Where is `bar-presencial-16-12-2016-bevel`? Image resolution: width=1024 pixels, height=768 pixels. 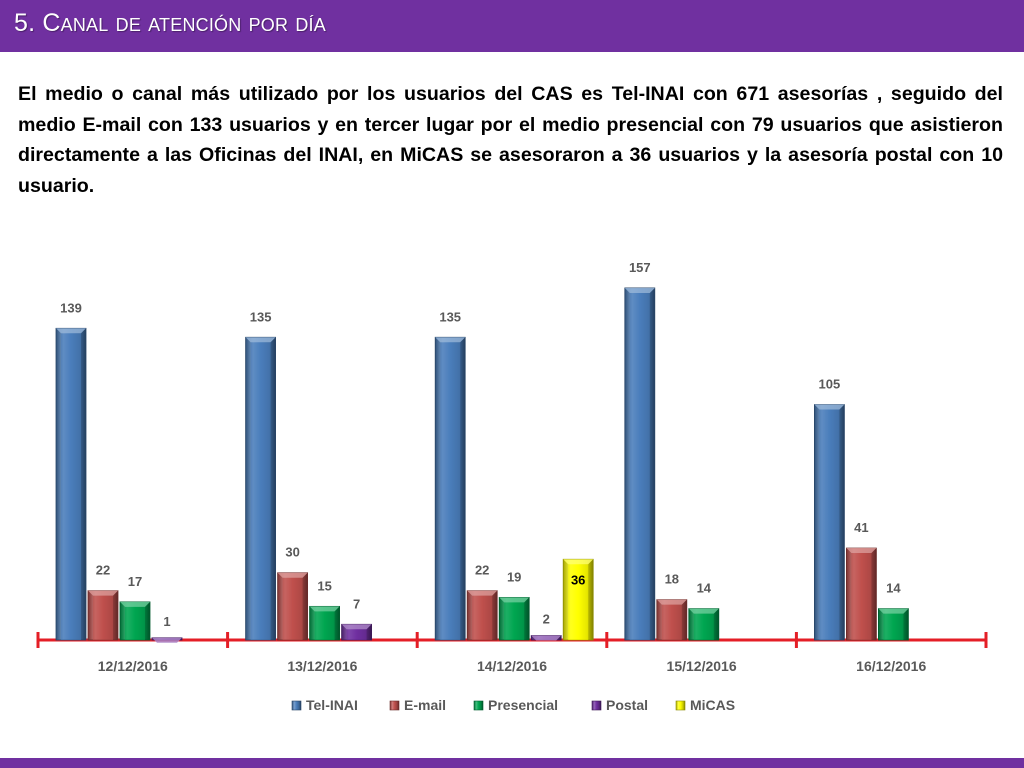
bar-presencial-16-12-2016-bevel is located at coordinates (893, 611).